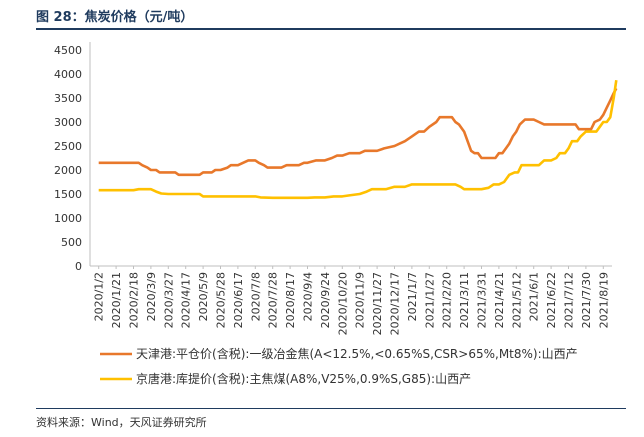 Image resolution: width=644 pixels, height=437 pixels. Describe the element at coordinates (395, 303) in the screenshot. I see `x-tick-label: 2020/12/17` at that location.